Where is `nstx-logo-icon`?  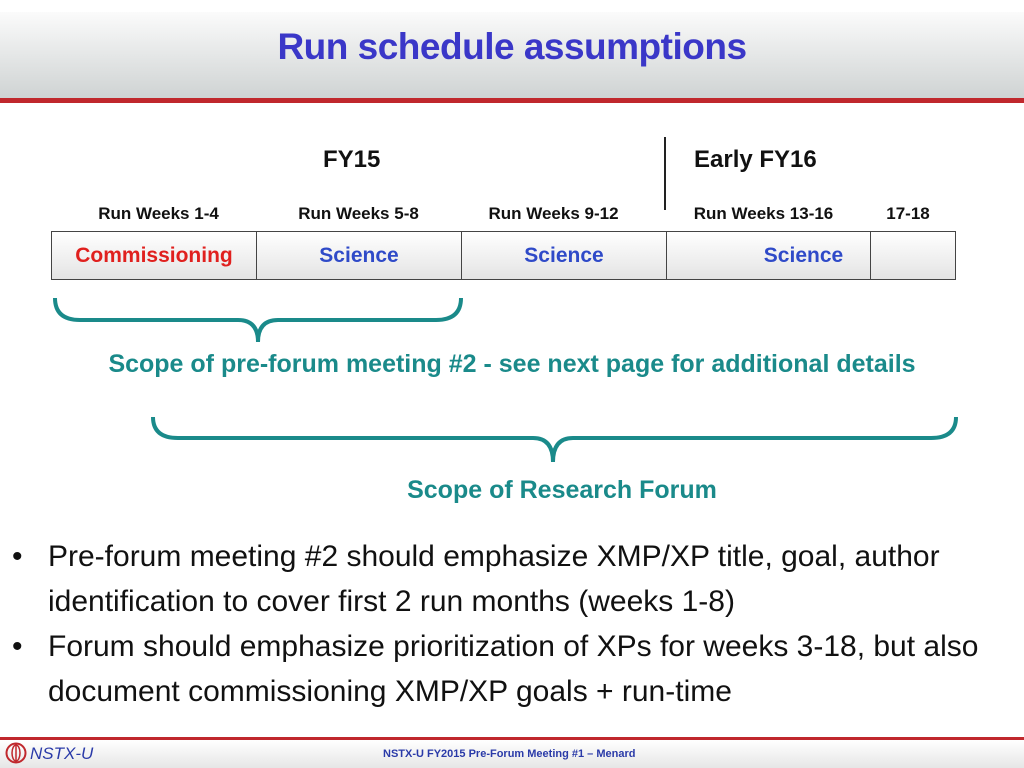 nstx-logo-icon is located at coordinates (16, 753).